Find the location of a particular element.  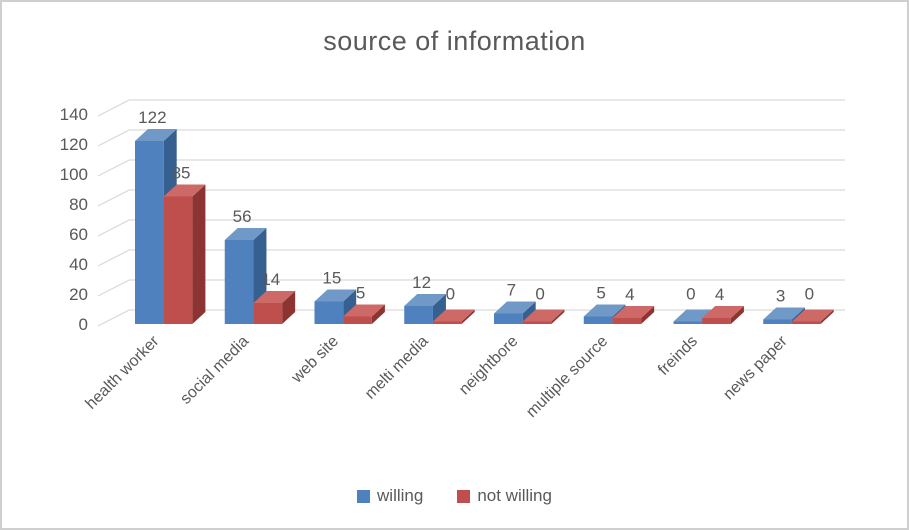

y-axis-label-120: 120 is located at coordinates (74, 144).